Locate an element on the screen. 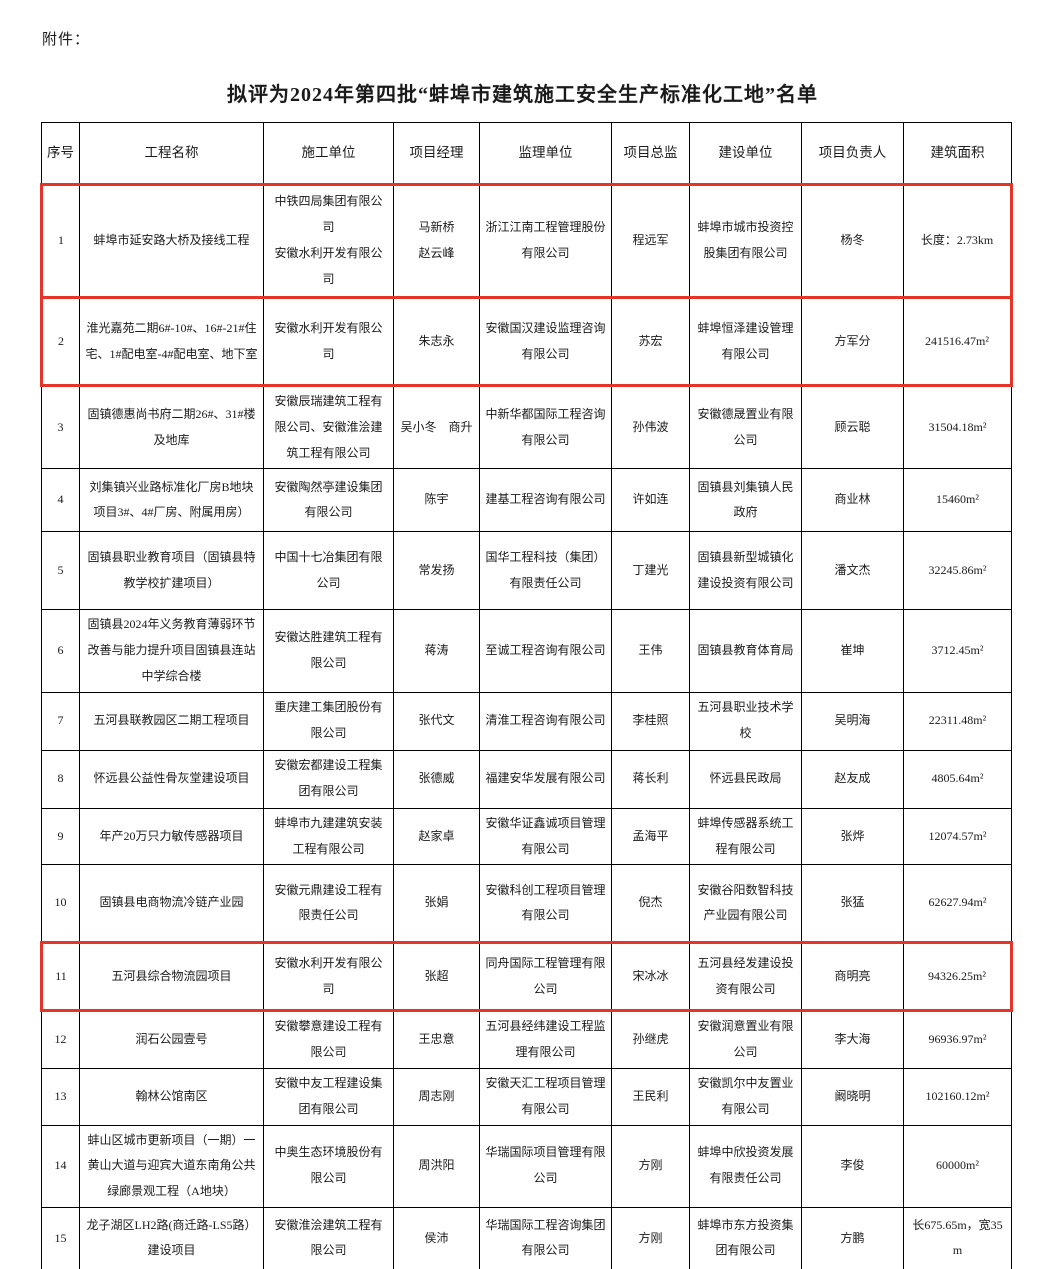 The height and width of the screenshot is (1269, 1045). cell-director: 方刚 is located at coordinates (650, 1237).